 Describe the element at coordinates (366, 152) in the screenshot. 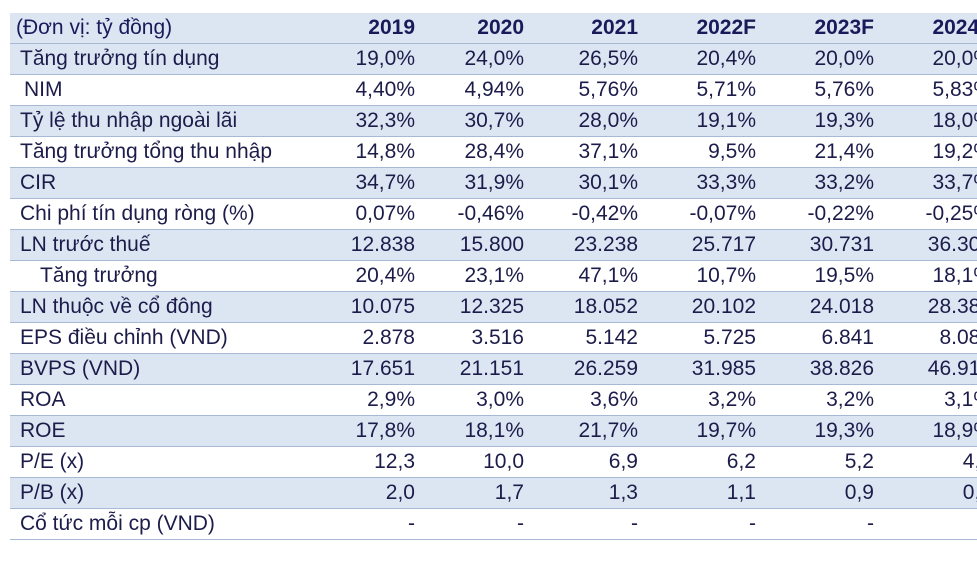

I see `row-value: 14,8%` at that location.